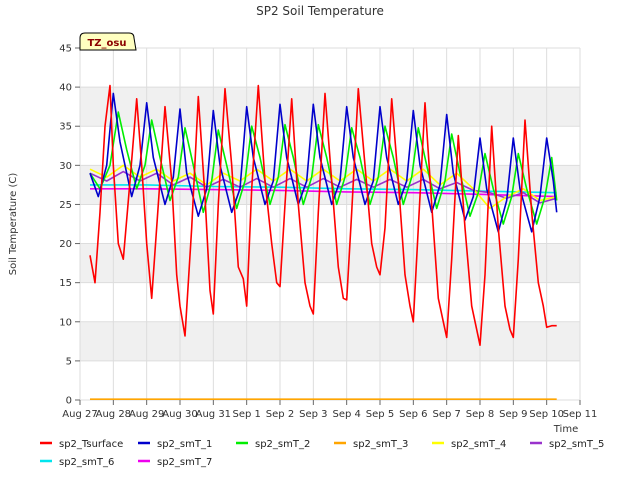 The image size is (640, 480). What do you see at coordinates (413, 414) in the screenshot?
I see `x-tick-label: Sep 6` at bounding box center [413, 414].